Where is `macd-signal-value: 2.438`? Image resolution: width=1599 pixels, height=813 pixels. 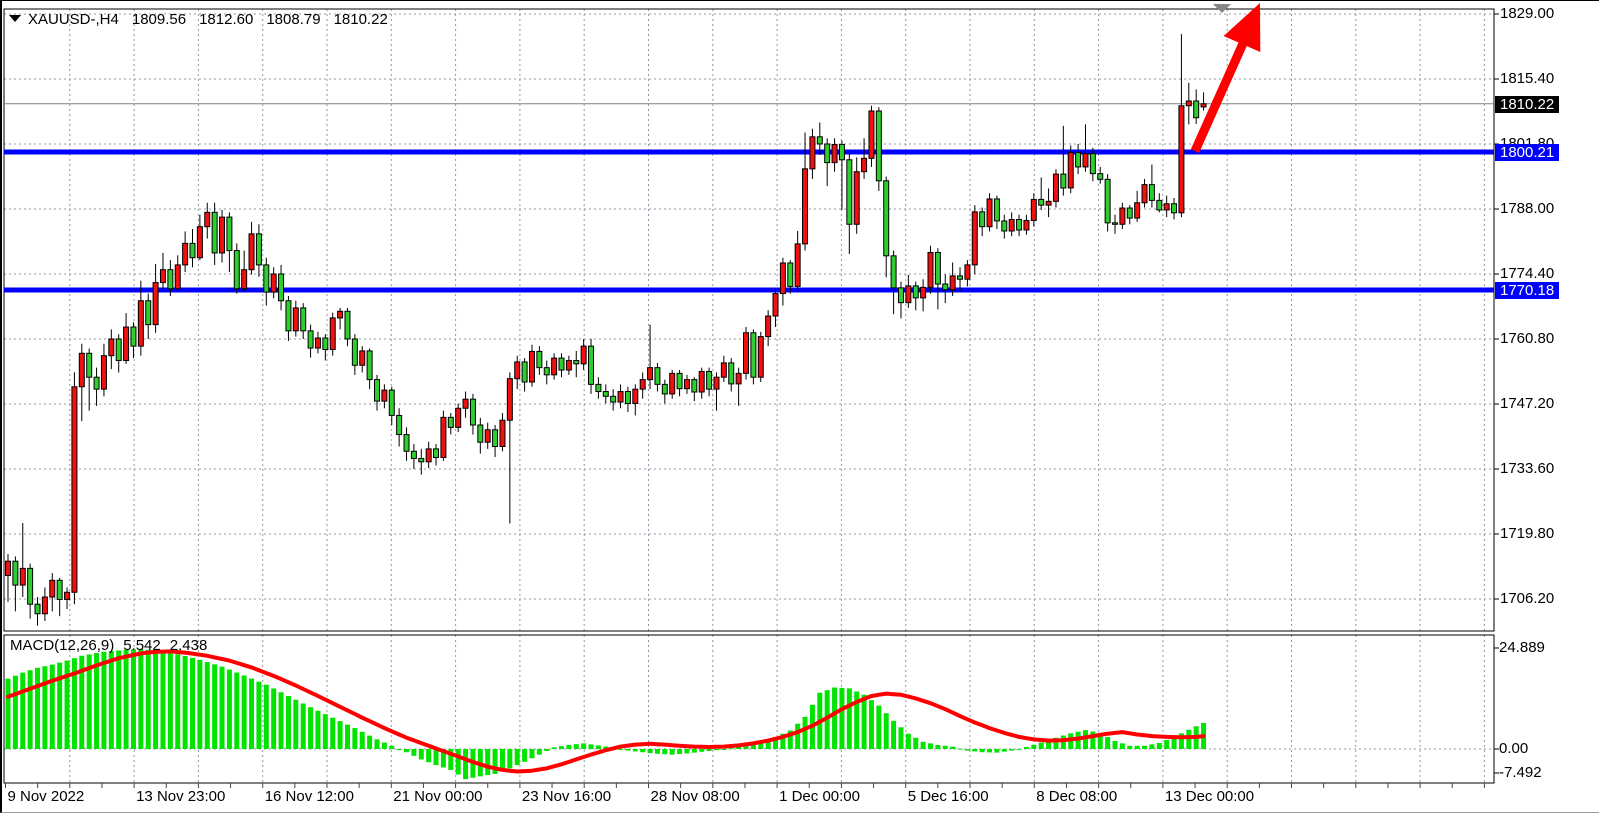 macd-signal-value: 2.438 is located at coordinates (188, 645).